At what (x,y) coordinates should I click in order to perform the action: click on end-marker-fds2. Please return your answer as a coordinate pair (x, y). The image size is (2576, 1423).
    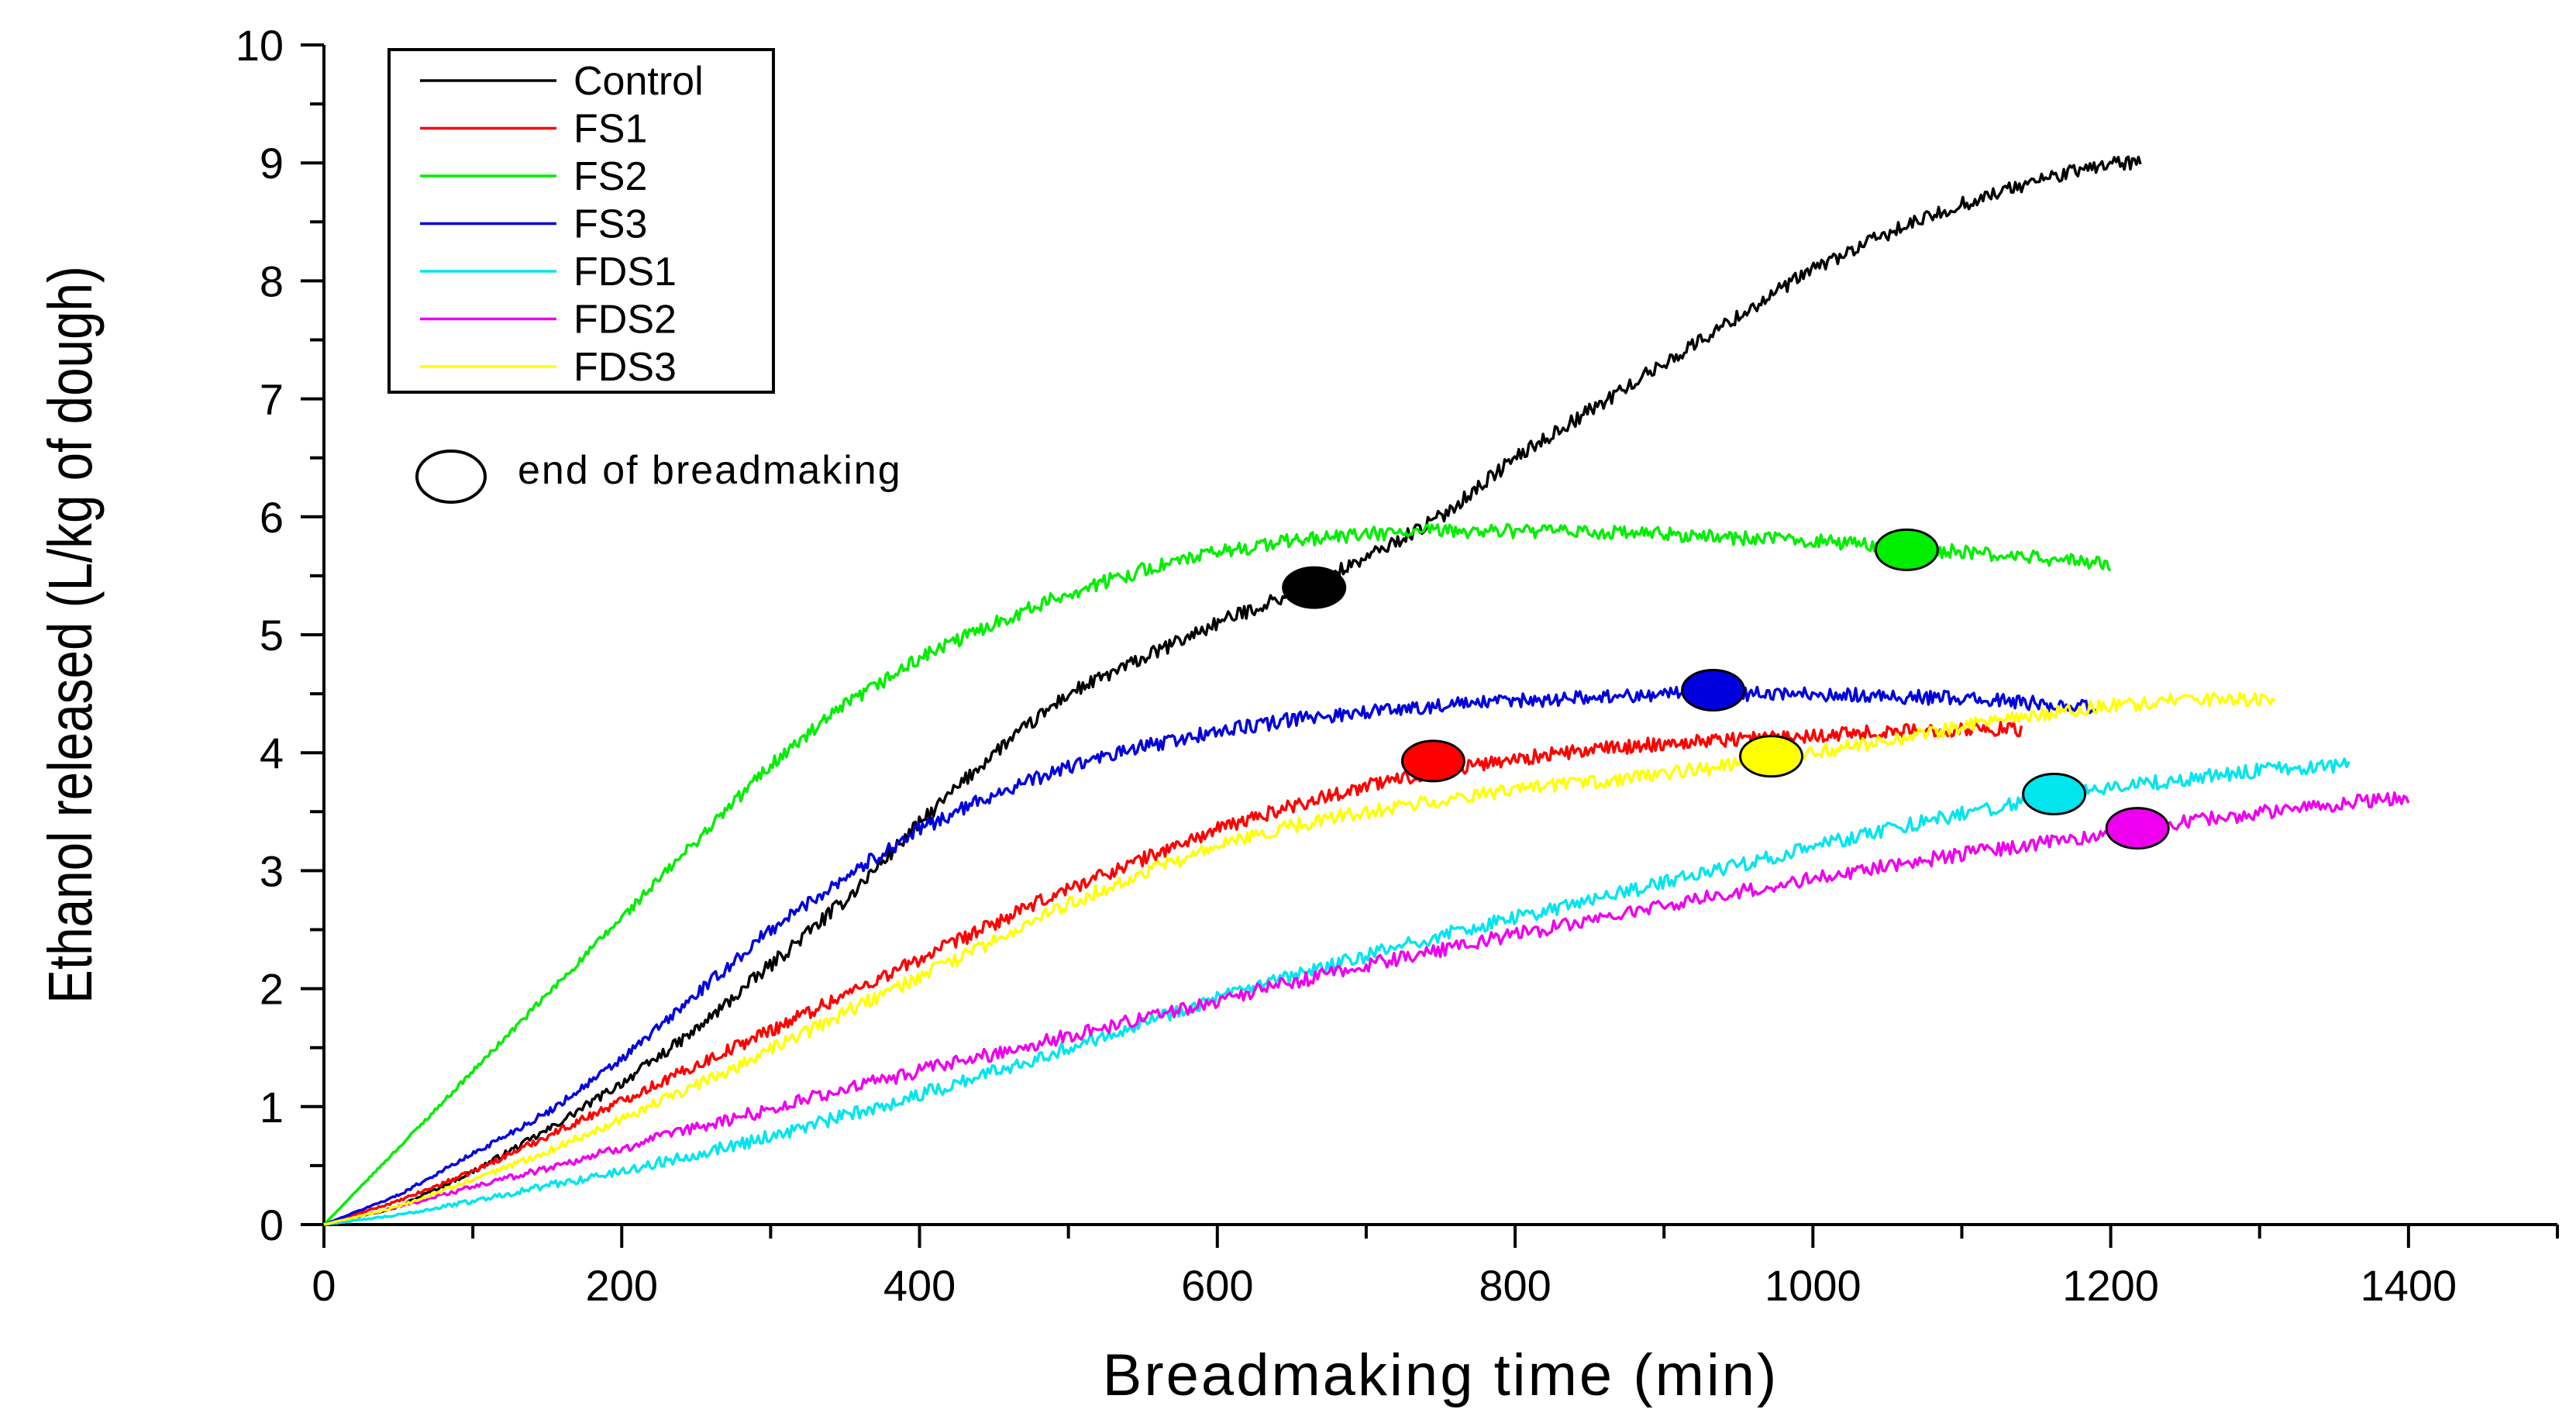
    Looking at the image, I should click on (2137, 828).